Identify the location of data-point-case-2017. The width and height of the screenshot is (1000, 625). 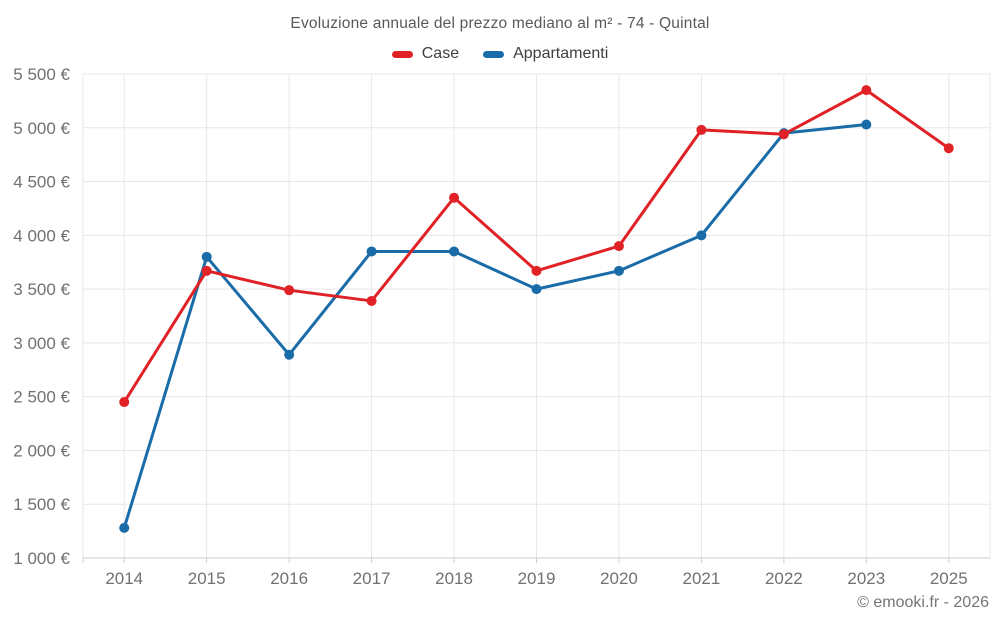
(371, 300).